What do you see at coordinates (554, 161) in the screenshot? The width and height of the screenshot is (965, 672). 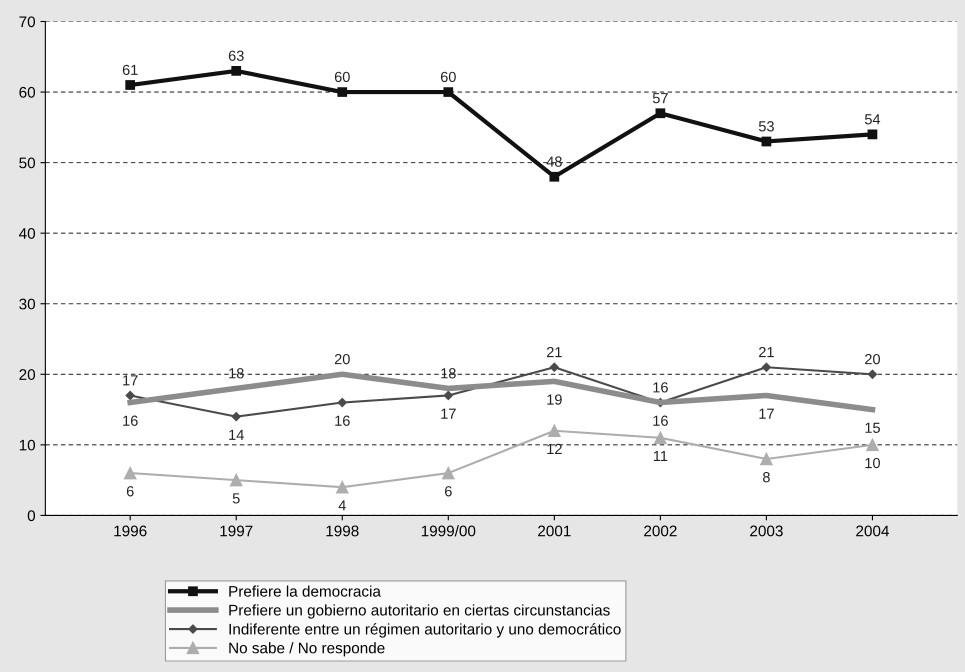 I see `data-label: 48` at bounding box center [554, 161].